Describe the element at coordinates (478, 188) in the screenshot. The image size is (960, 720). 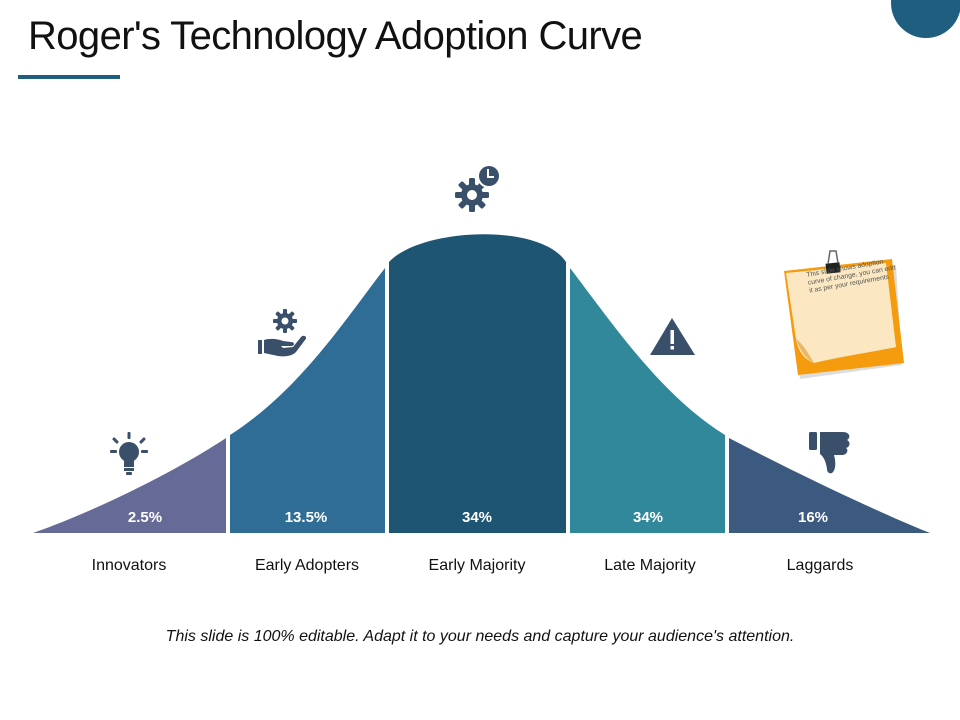
I see `gear-clock-icon` at that location.